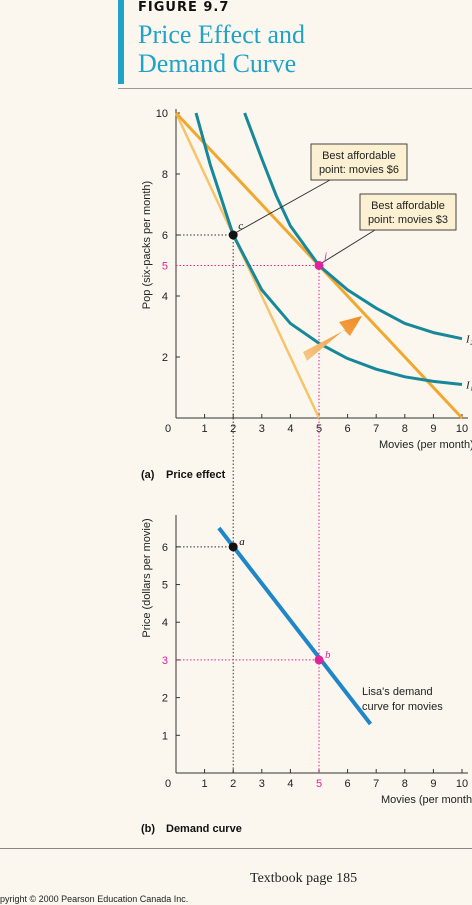 The width and height of the screenshot is (472, 905). I want to click on panel-b-y-tick-label: 3, so click(165, 661).